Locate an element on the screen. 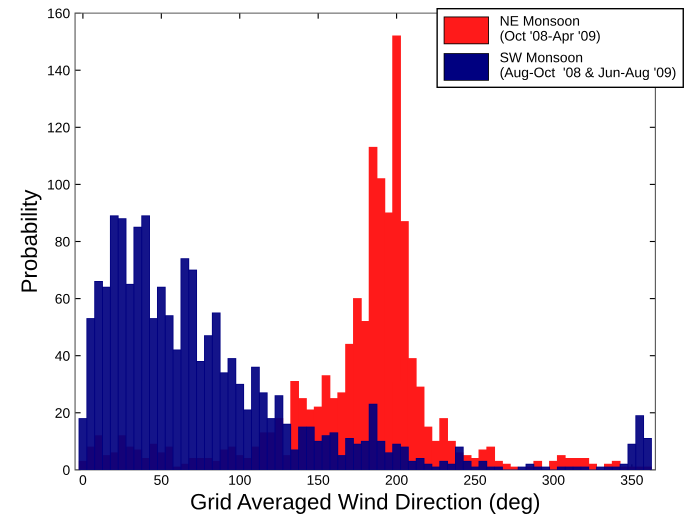 The image size is (695, 525). x-tick-label: 100 is located at coordinates (240, 480).